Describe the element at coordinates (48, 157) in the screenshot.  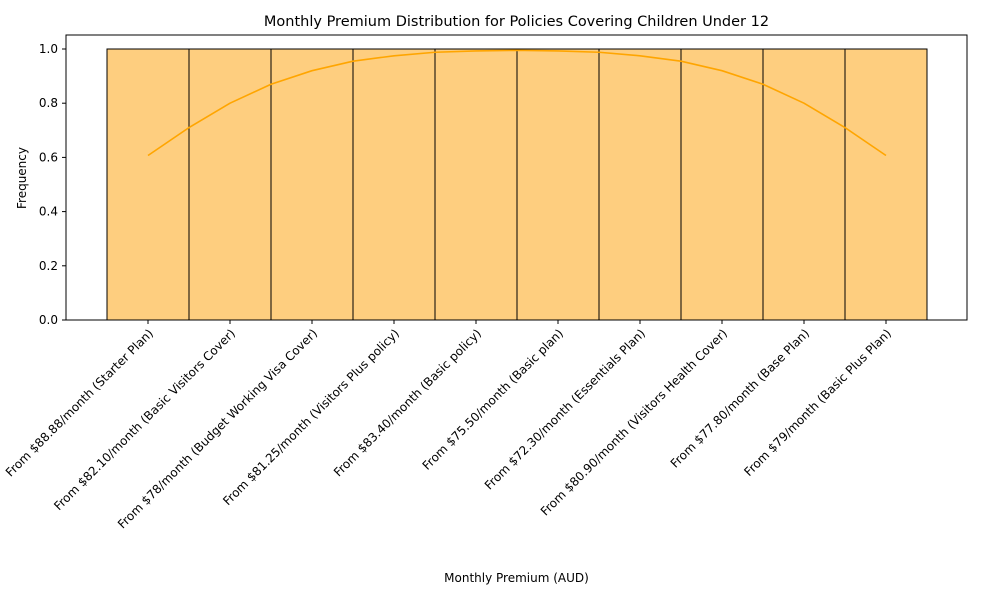
I see `y-tick-label: 0.6` at that location.